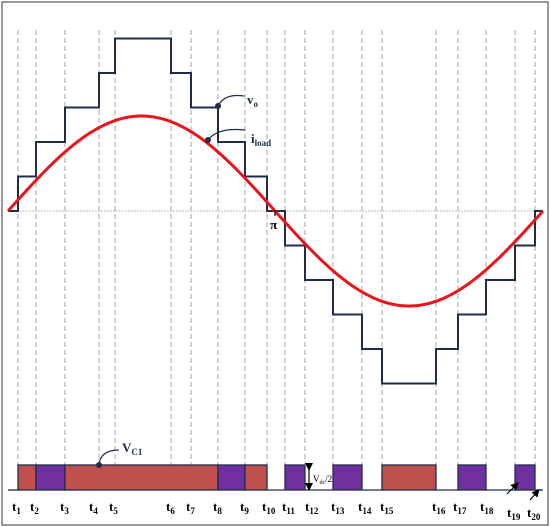  Describe the element at coordinates (226, 134) in the screenshot. I see `iload-pointer-line` at that location.